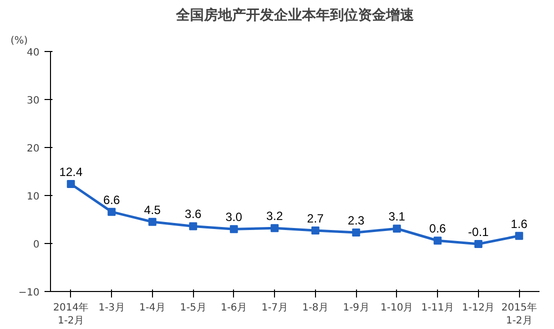 The height and width of the screenshot is (329, 554). I want to click on y-tick-label: 20, so click(33, 149).